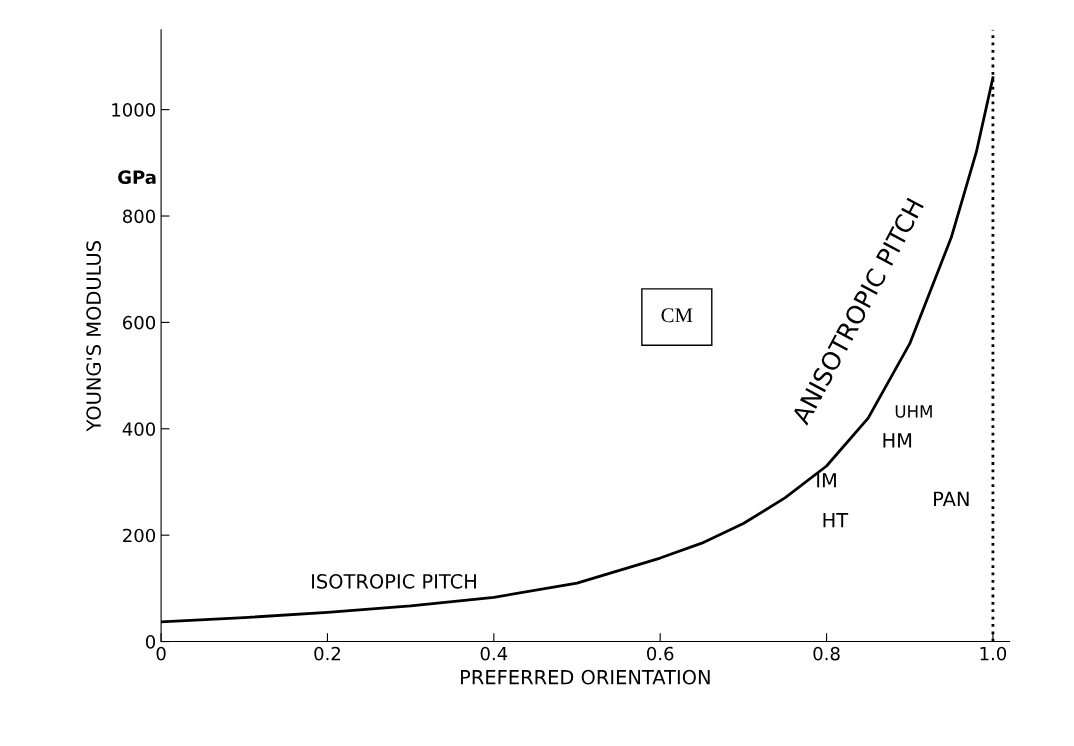 The width and height of the screenshot is (1074, 746). I want to click on annotation: HM, so click(897, 440).